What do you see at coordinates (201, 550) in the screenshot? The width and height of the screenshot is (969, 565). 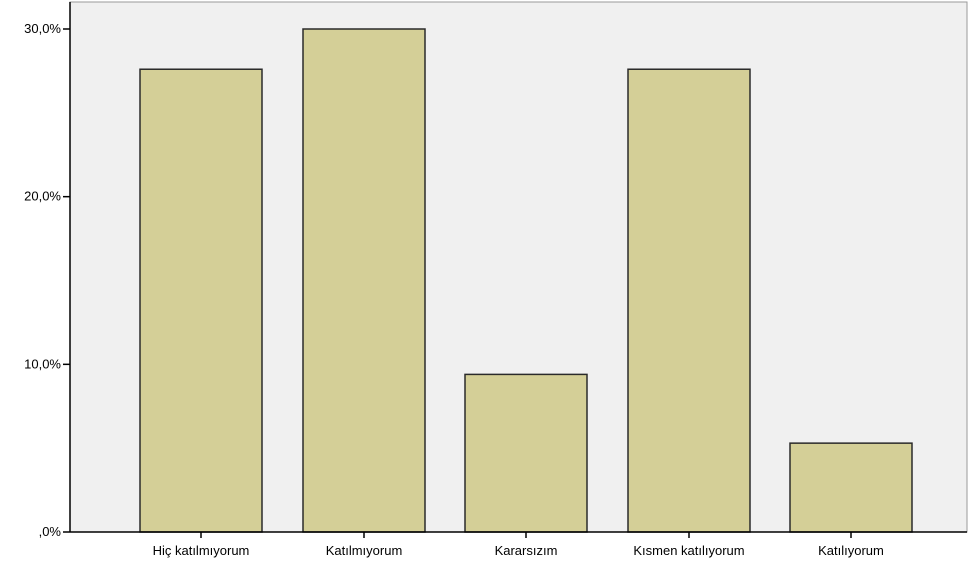 I see `x-tick-label: Hiç katılmıyorum` at bounding box center [201, 550].